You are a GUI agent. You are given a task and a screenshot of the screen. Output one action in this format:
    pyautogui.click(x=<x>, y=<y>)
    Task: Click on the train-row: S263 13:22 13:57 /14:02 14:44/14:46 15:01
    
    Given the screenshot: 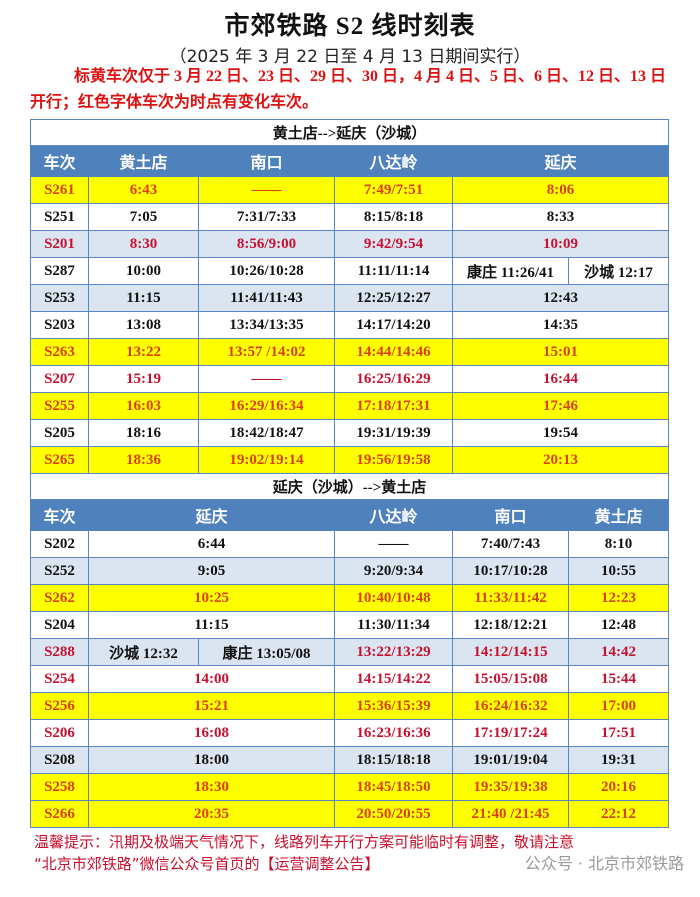 What is the action you would take?
    pyautogui.click(x=350, y=352)
    